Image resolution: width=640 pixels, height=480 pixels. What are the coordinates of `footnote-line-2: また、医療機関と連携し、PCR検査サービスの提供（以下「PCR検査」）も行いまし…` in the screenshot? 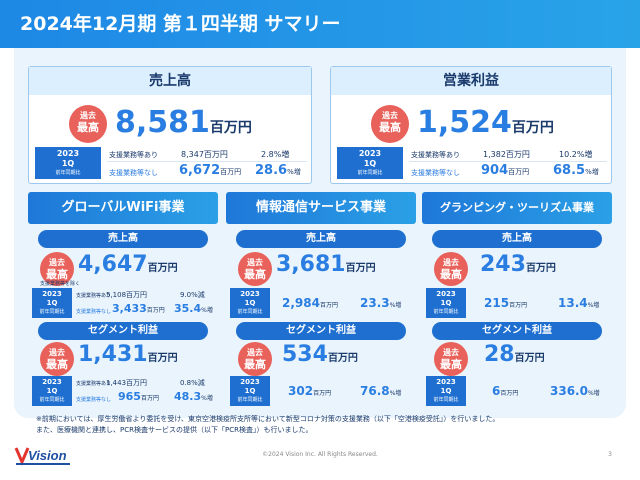 It's located at (174, 430).